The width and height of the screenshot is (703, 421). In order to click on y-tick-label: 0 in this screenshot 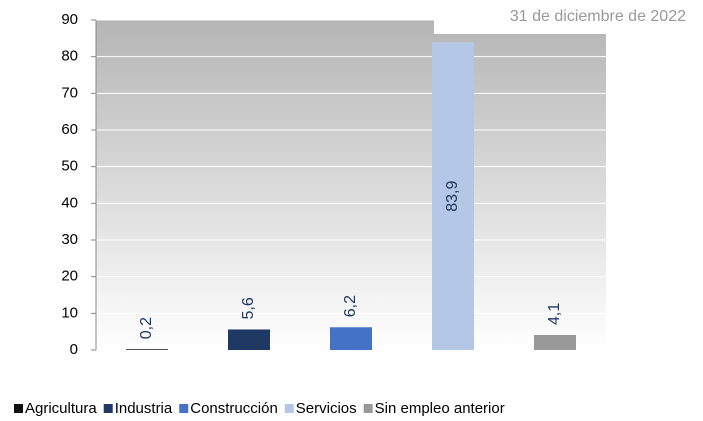, I will do `click(74, 349)`.